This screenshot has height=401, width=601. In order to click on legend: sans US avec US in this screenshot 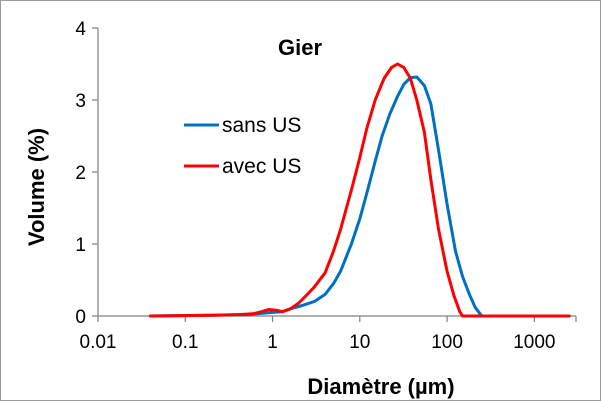, I will do `click(242, 146)`.